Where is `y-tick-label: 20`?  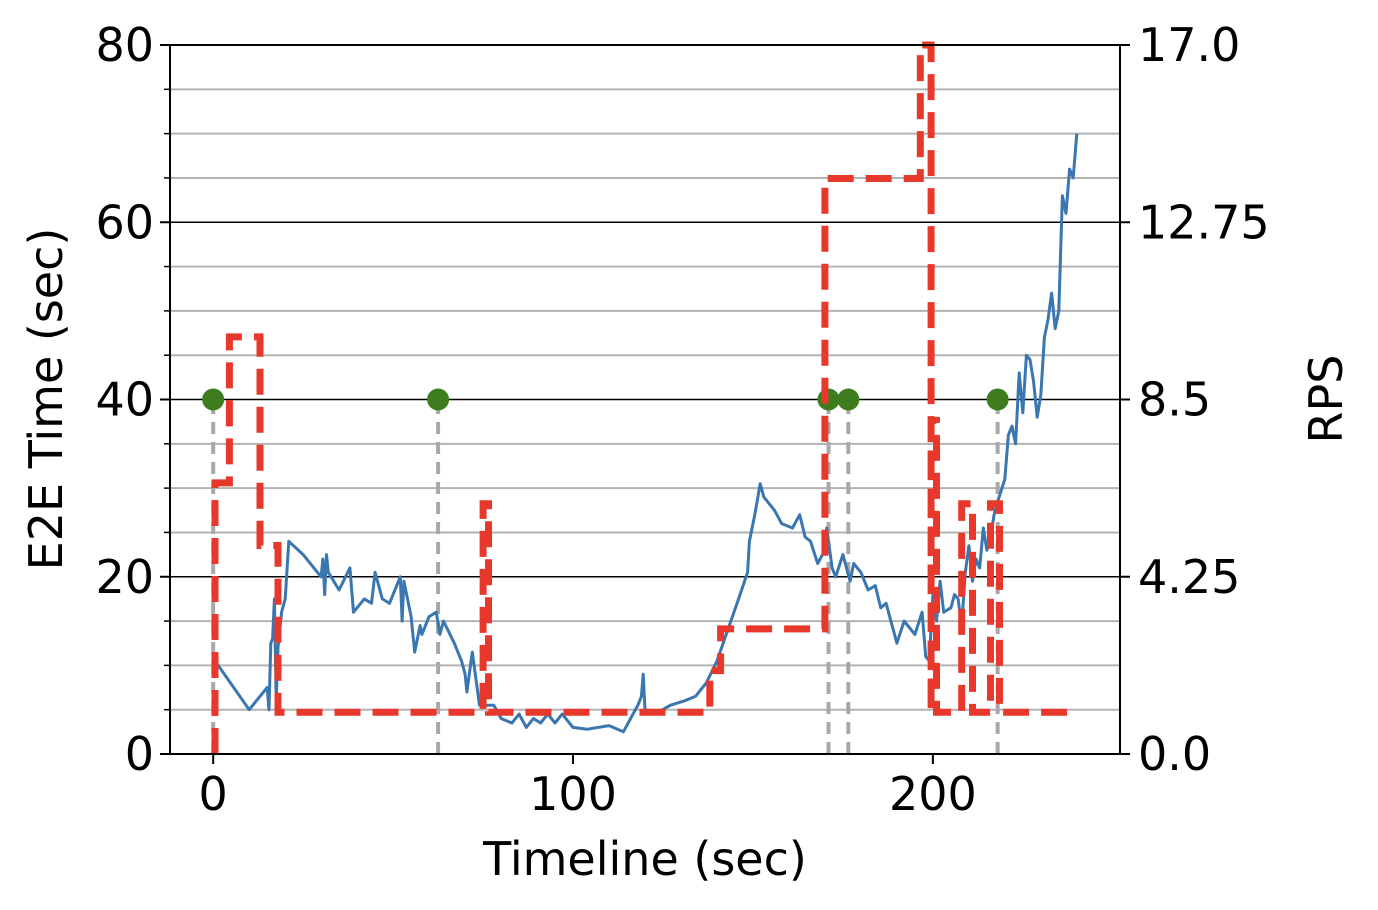
y-tick-label: 20 is located at coordinates (124, 577).